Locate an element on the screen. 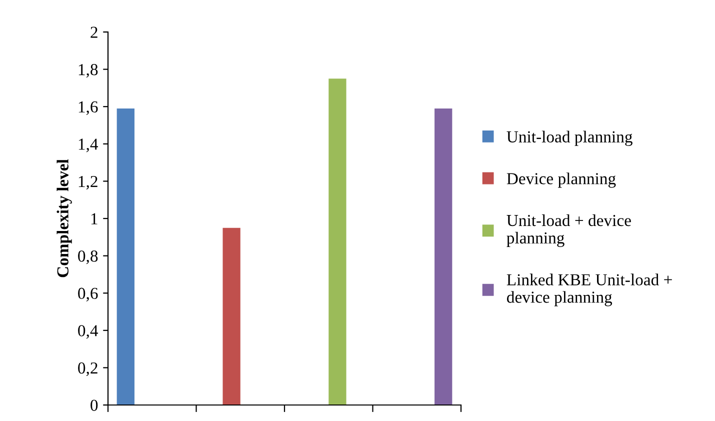  y-tick-label: 2 is located at coordinates (94, 32).